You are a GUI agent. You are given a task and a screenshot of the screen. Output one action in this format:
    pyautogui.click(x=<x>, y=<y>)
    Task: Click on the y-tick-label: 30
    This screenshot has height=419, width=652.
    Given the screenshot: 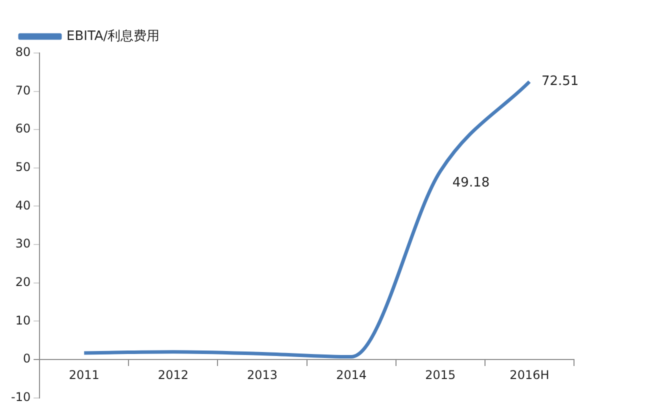 What is the action you would take?
    pyautogui.click(x=23, y=243)
    